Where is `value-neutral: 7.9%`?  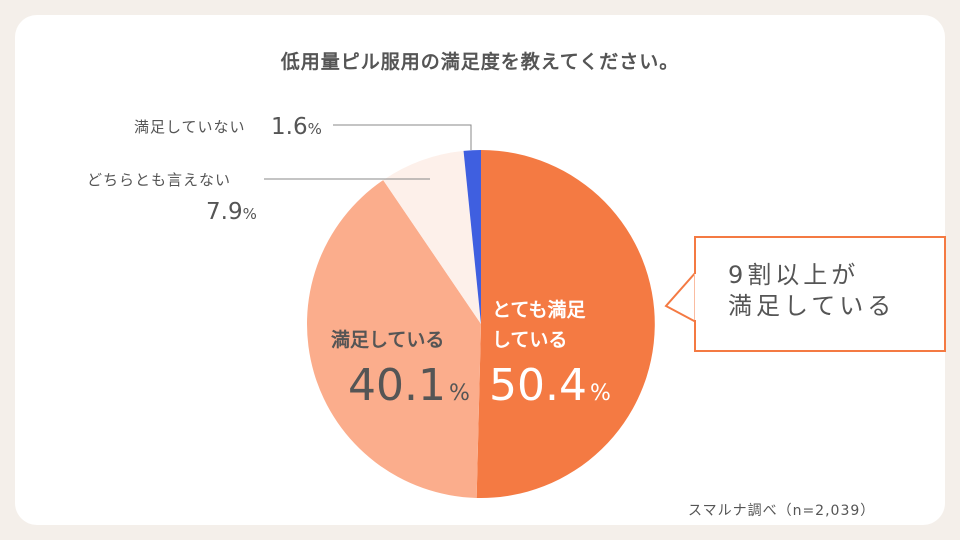 value-neutral: 7.9% is located at coordinates (231, 212).